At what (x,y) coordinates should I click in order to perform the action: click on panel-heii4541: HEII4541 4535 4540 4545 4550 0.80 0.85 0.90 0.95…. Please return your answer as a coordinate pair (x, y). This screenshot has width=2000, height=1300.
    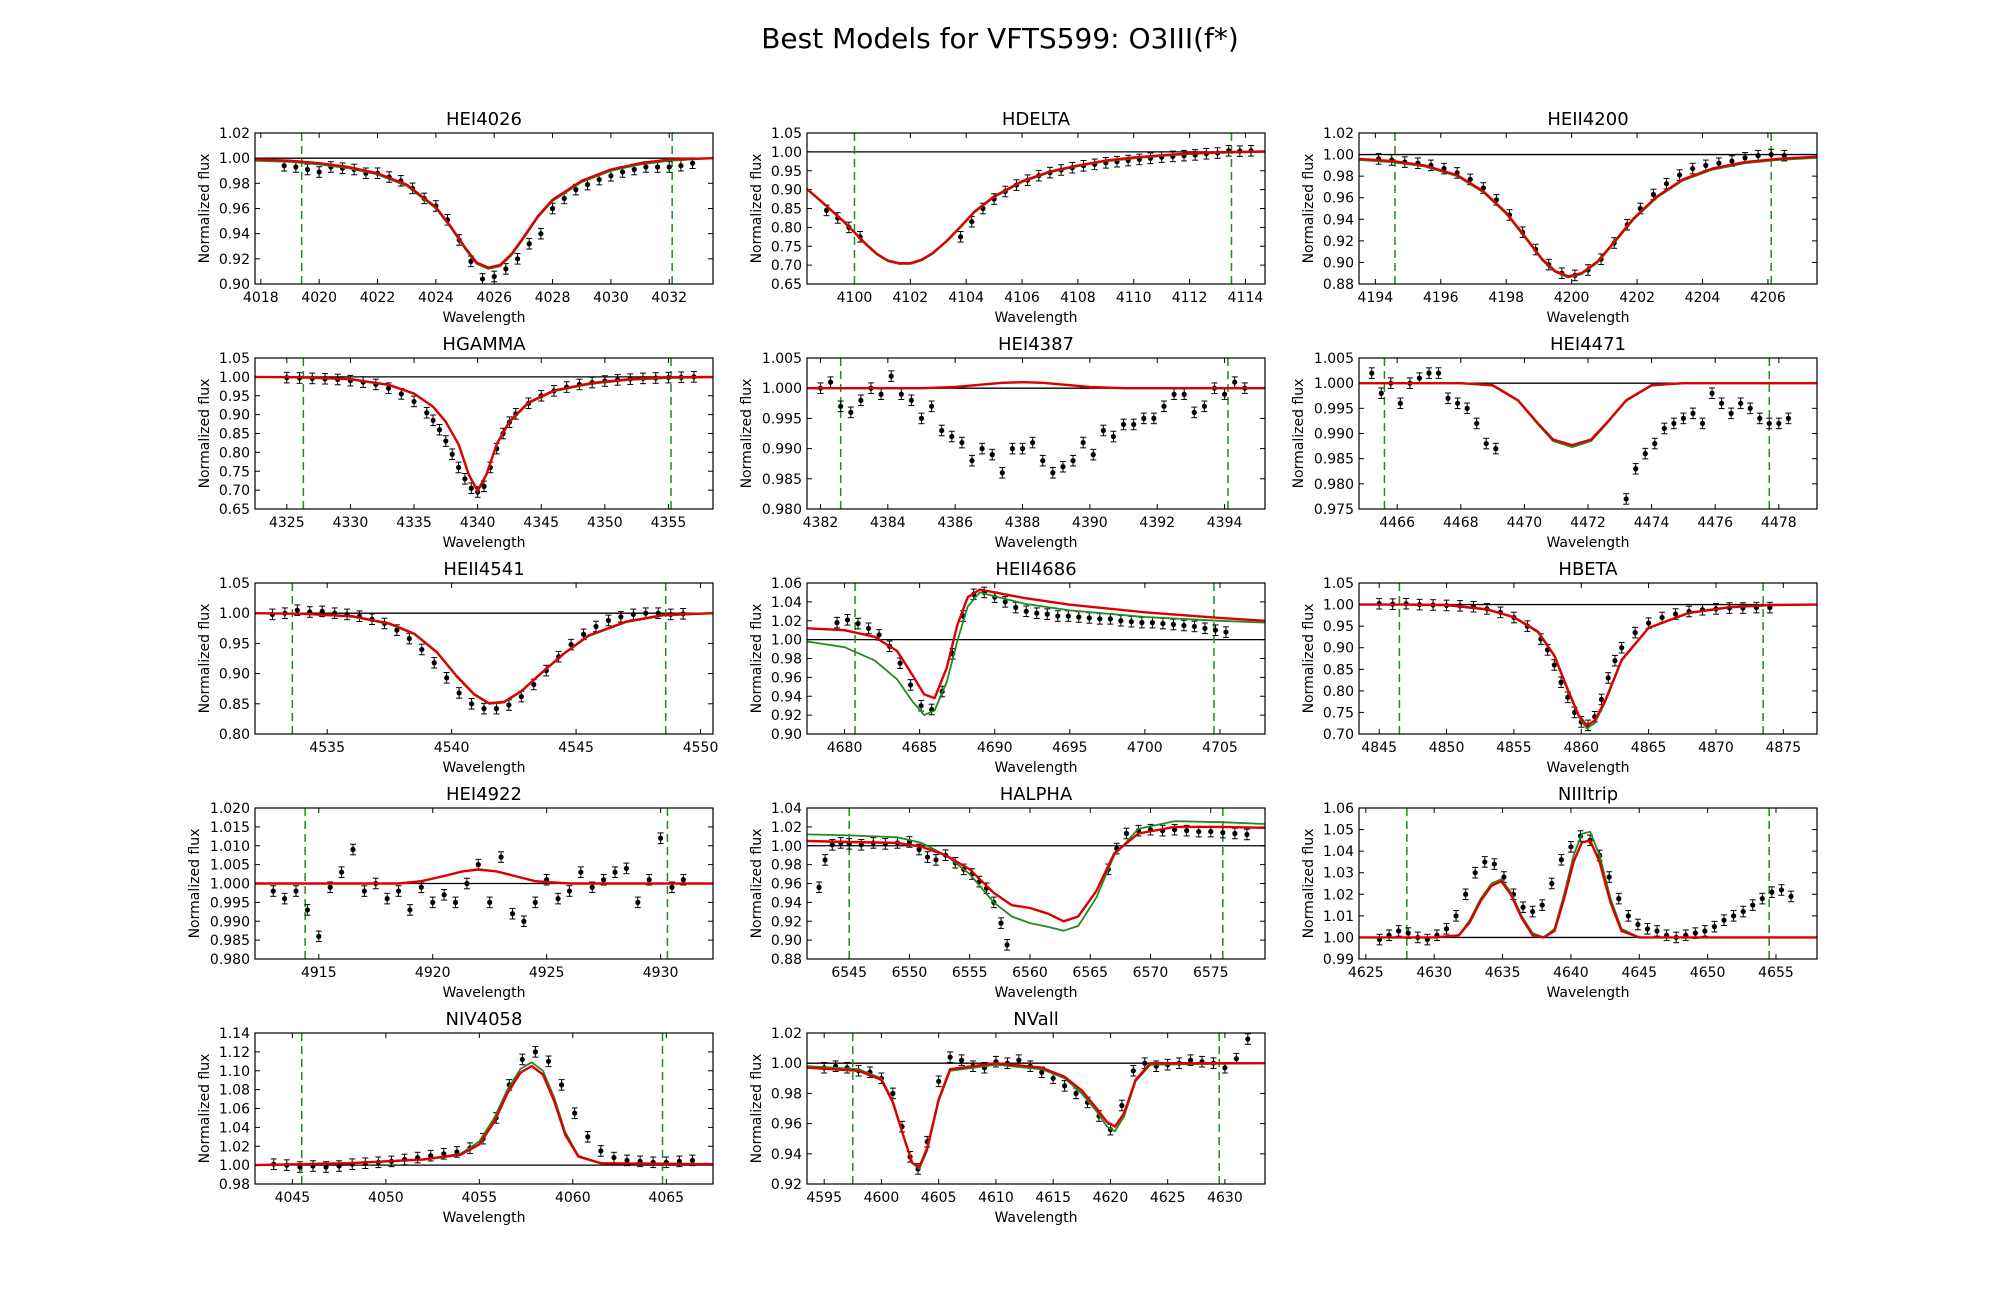
    Looking at the image, I should click on (457, 667).